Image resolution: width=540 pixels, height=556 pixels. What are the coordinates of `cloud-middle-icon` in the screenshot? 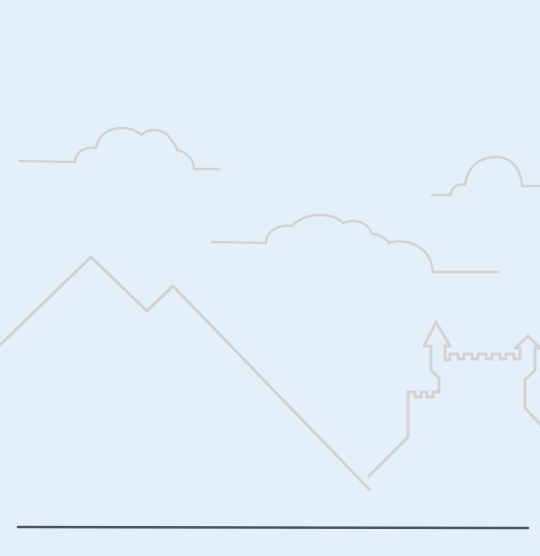 It's located at (355, 243).